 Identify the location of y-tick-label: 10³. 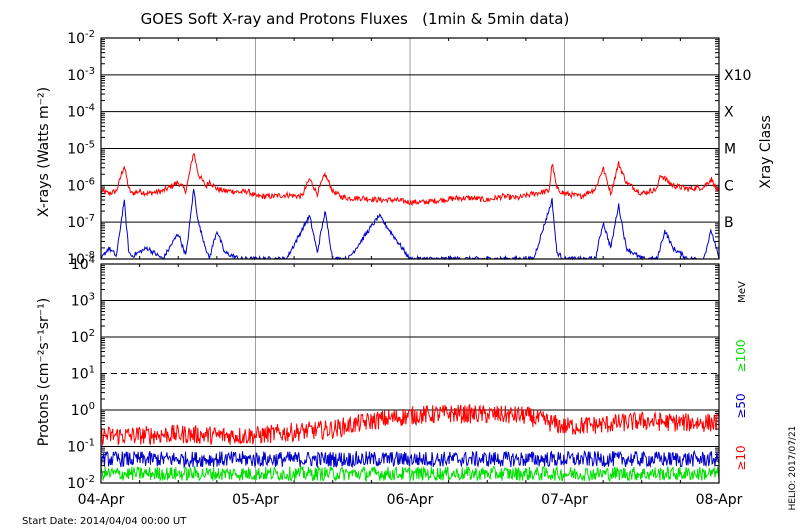
(83, 301).